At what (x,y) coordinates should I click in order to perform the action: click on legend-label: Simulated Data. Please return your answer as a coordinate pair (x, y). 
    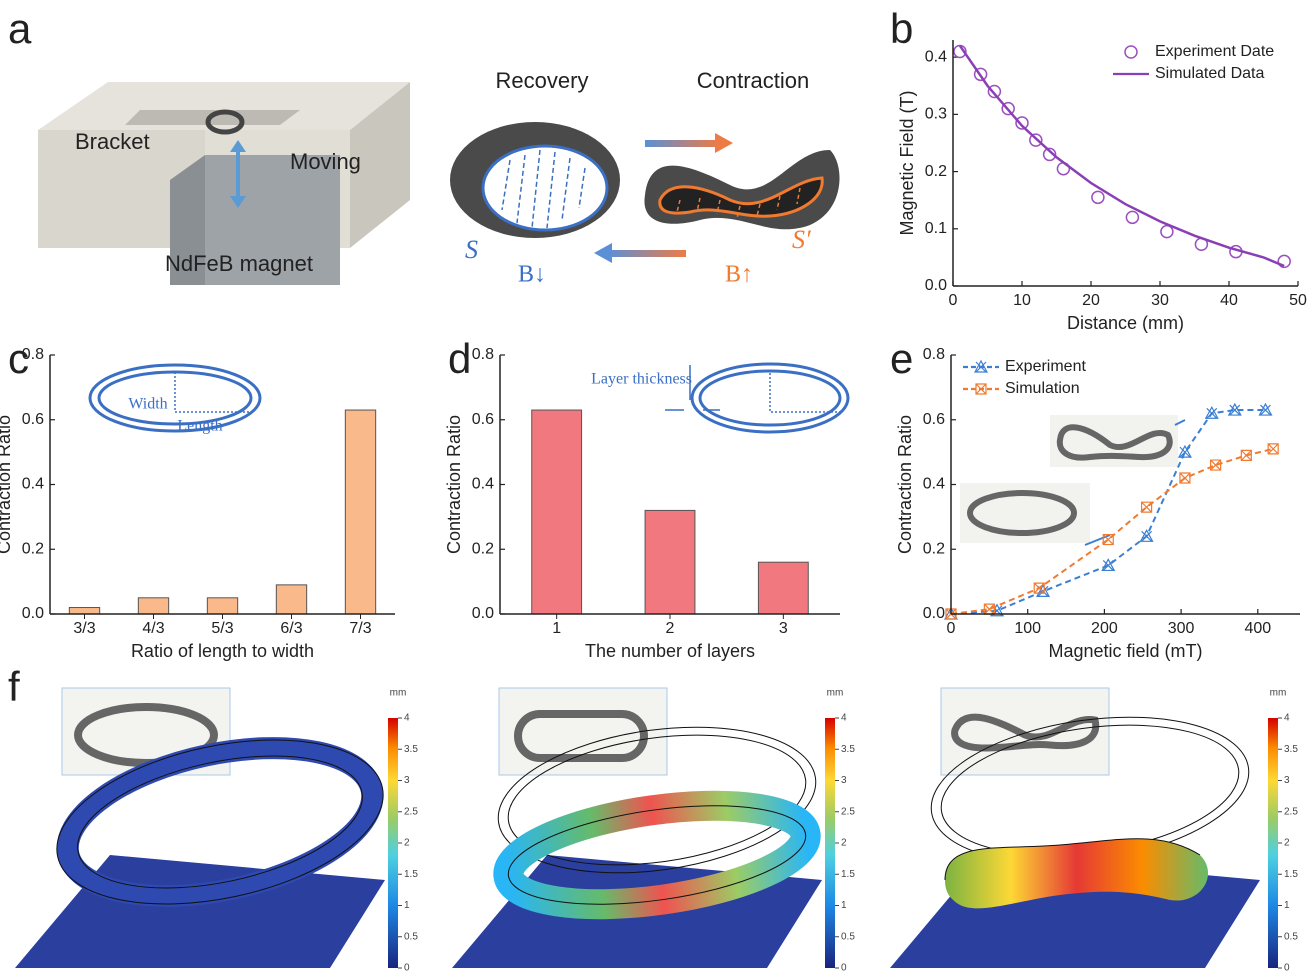
    Looking at the image, I should click on (1209, 73).